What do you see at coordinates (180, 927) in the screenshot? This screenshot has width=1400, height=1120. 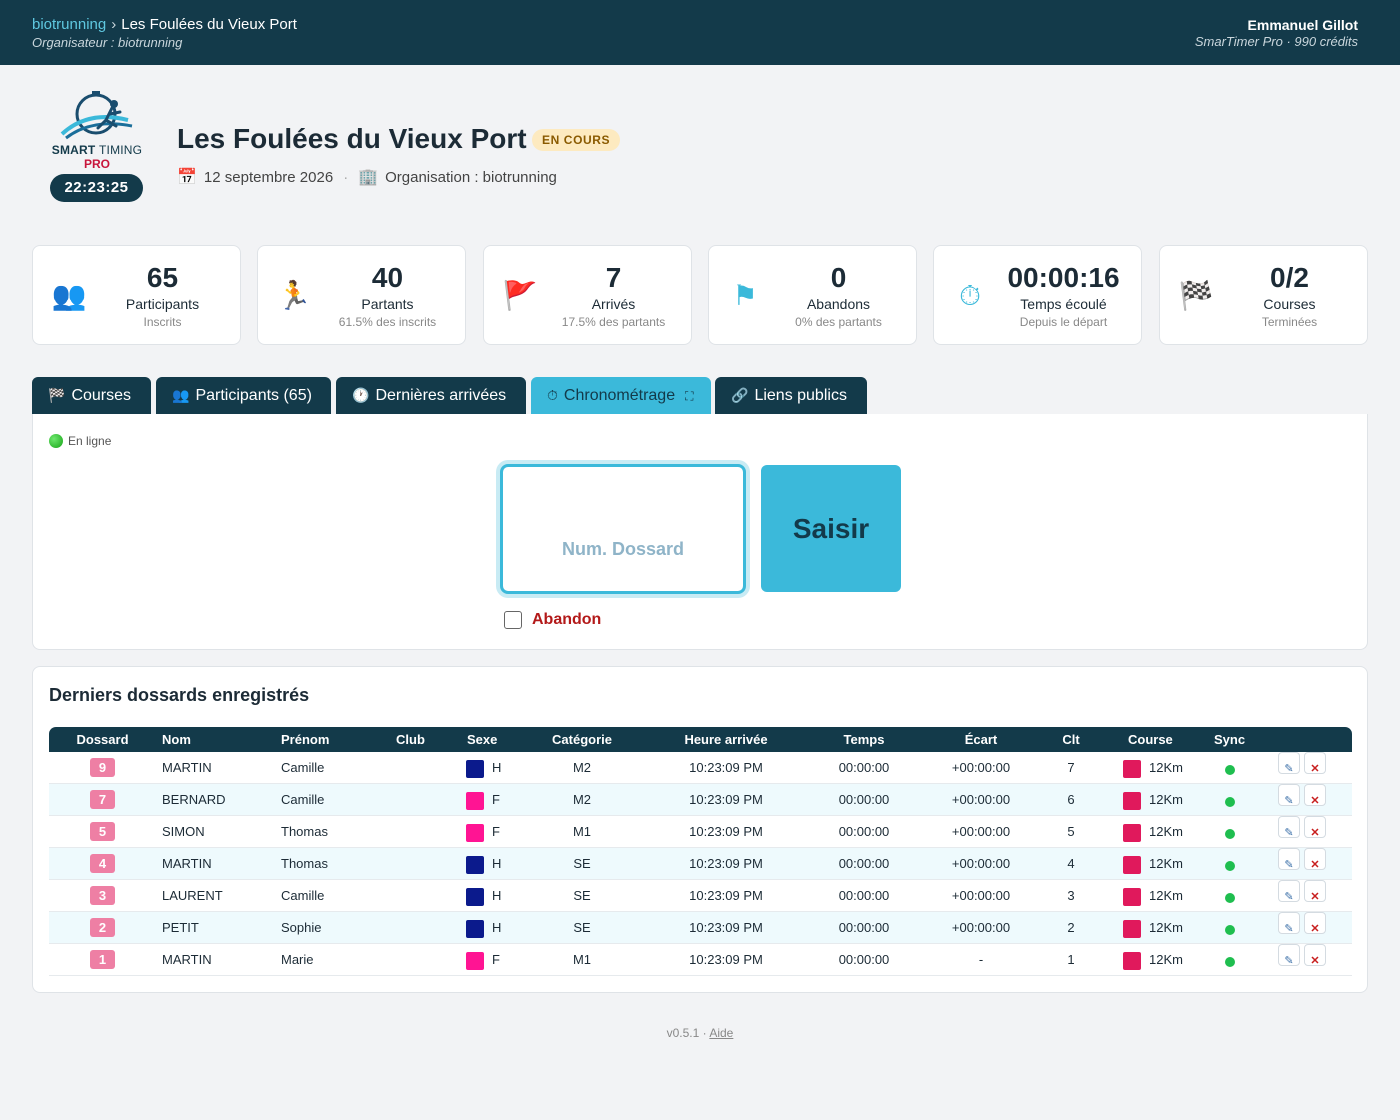 I see `last-name-cell: PETIT` at bounding box center [180, 927].